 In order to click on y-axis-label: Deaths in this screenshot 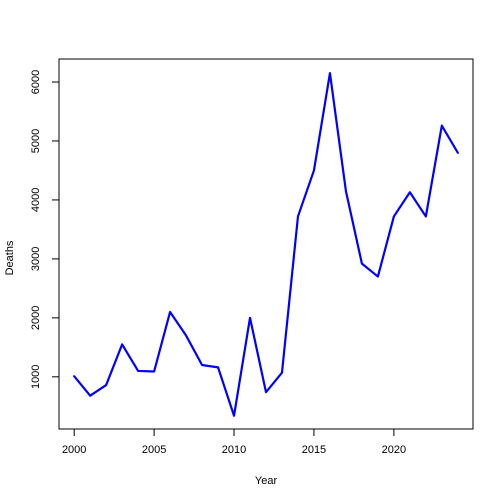, I will do `click(10, 257)`.